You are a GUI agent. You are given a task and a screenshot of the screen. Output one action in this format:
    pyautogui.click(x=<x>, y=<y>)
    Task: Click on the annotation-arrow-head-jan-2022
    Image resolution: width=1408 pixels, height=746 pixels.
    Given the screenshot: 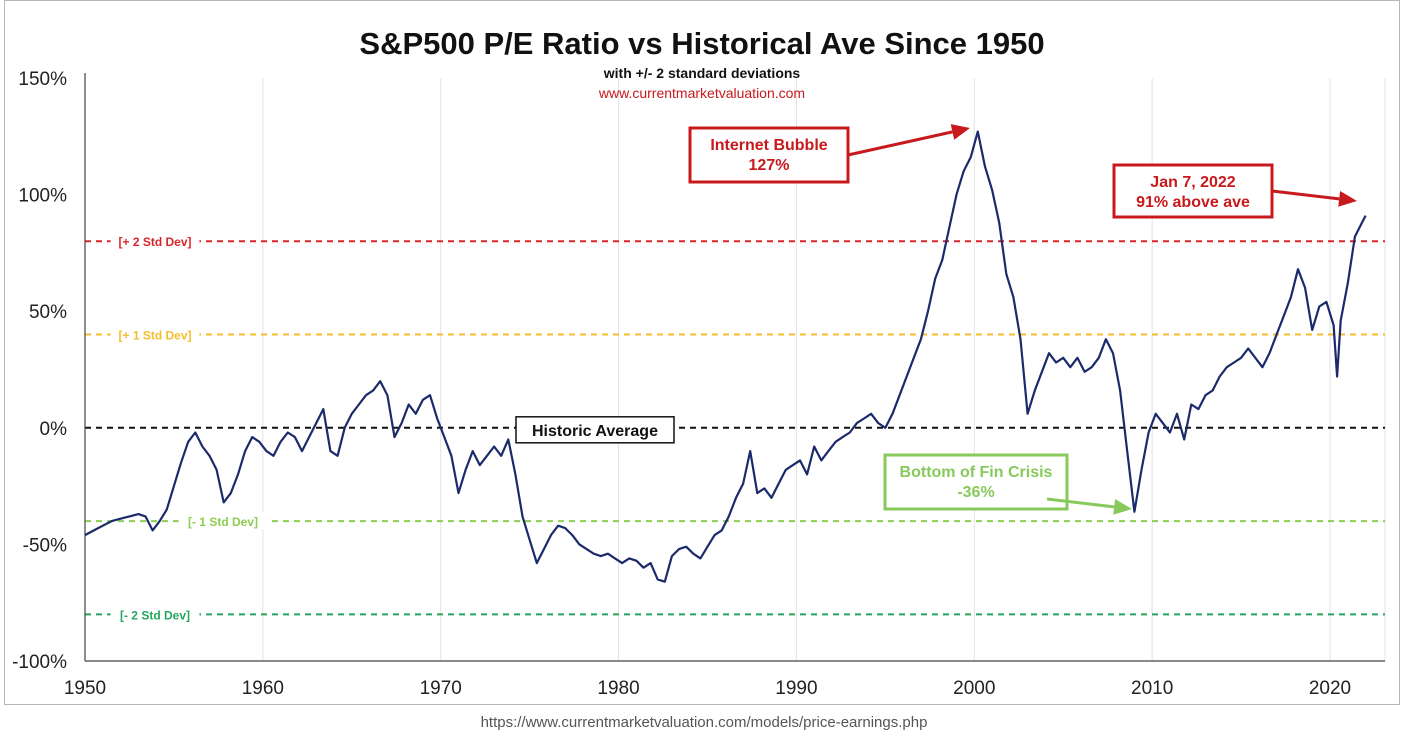 What is the action you would take?
    pyautogui.click(x=1347, y=199)
    